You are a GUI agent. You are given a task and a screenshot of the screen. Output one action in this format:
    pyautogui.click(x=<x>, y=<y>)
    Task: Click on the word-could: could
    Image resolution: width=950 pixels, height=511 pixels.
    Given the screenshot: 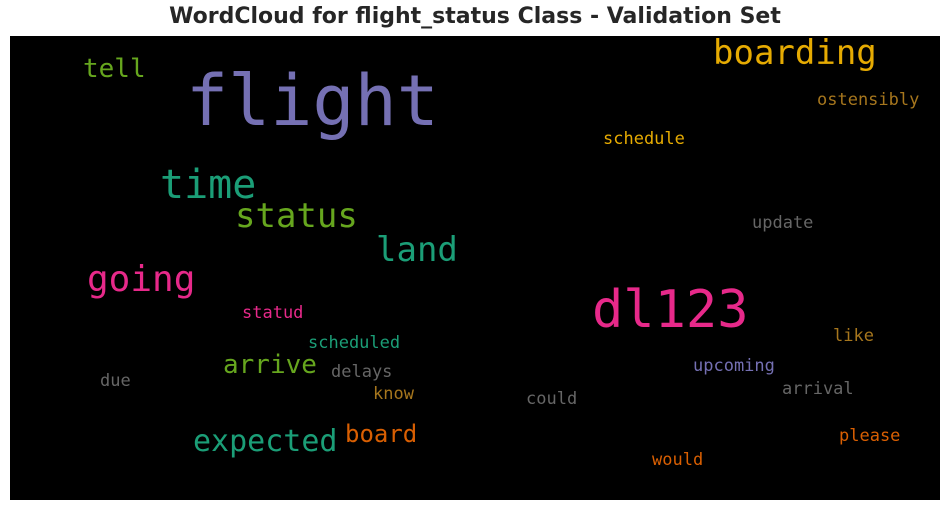 What is the action you would take?
    pyautogui.click(x=552, y=399)
    